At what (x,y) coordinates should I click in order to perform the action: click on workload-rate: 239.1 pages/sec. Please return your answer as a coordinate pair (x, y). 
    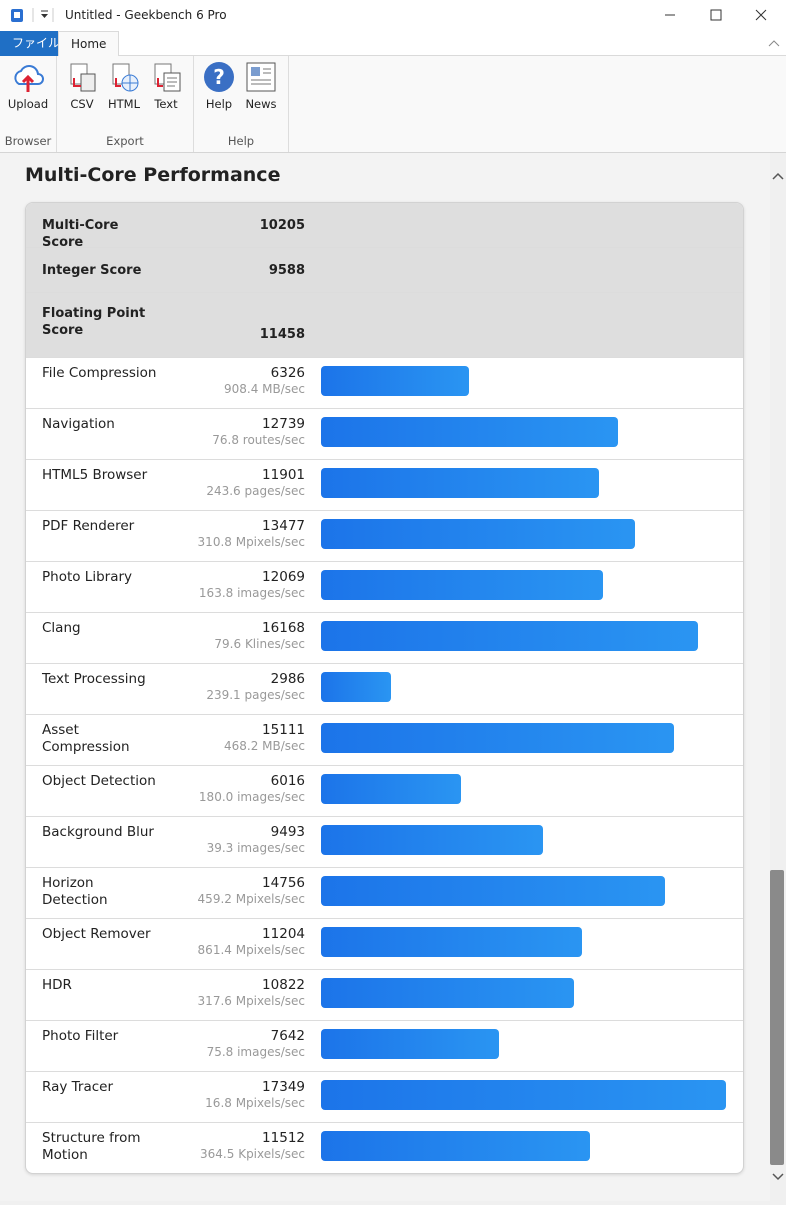
    Looking at the image, I should click on (255, 695).